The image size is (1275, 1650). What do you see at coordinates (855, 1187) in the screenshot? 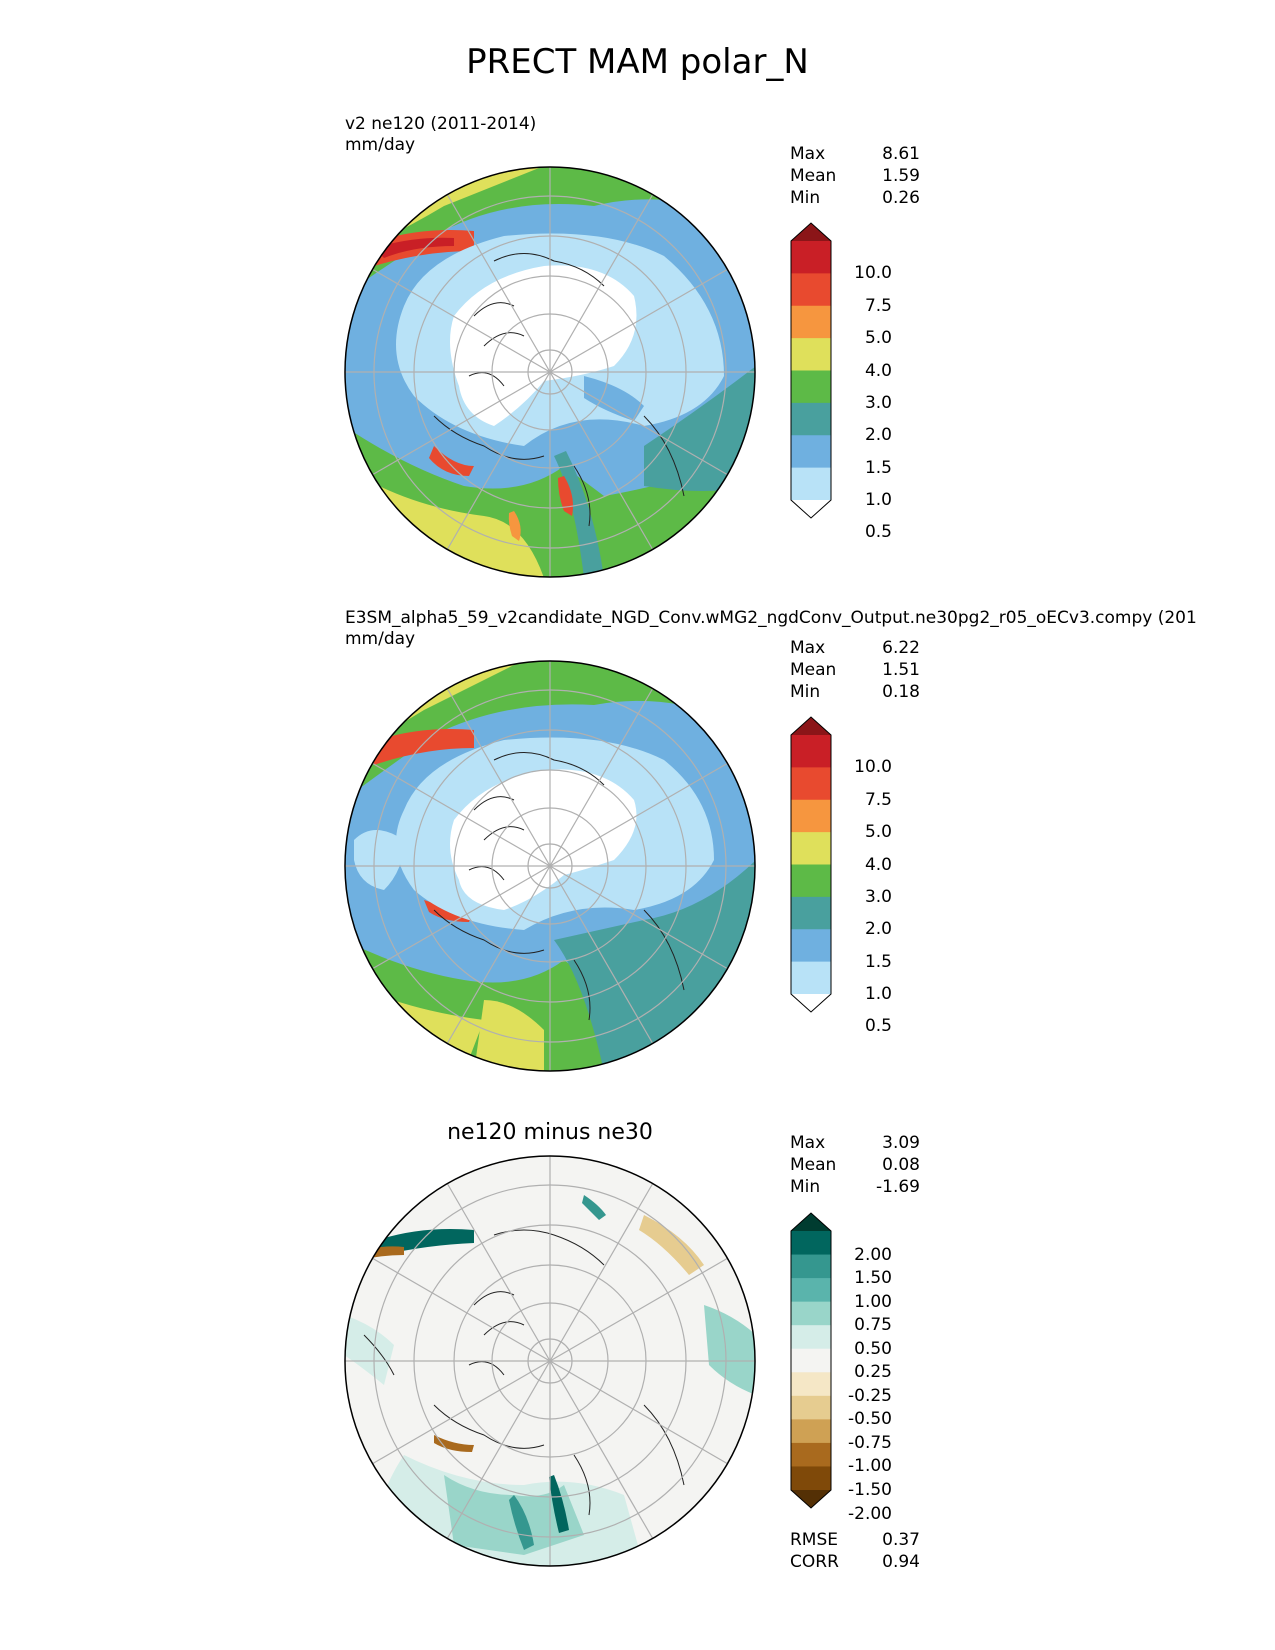
I see `stat-row: Min -1.69` at bounding box center [855, 1187].